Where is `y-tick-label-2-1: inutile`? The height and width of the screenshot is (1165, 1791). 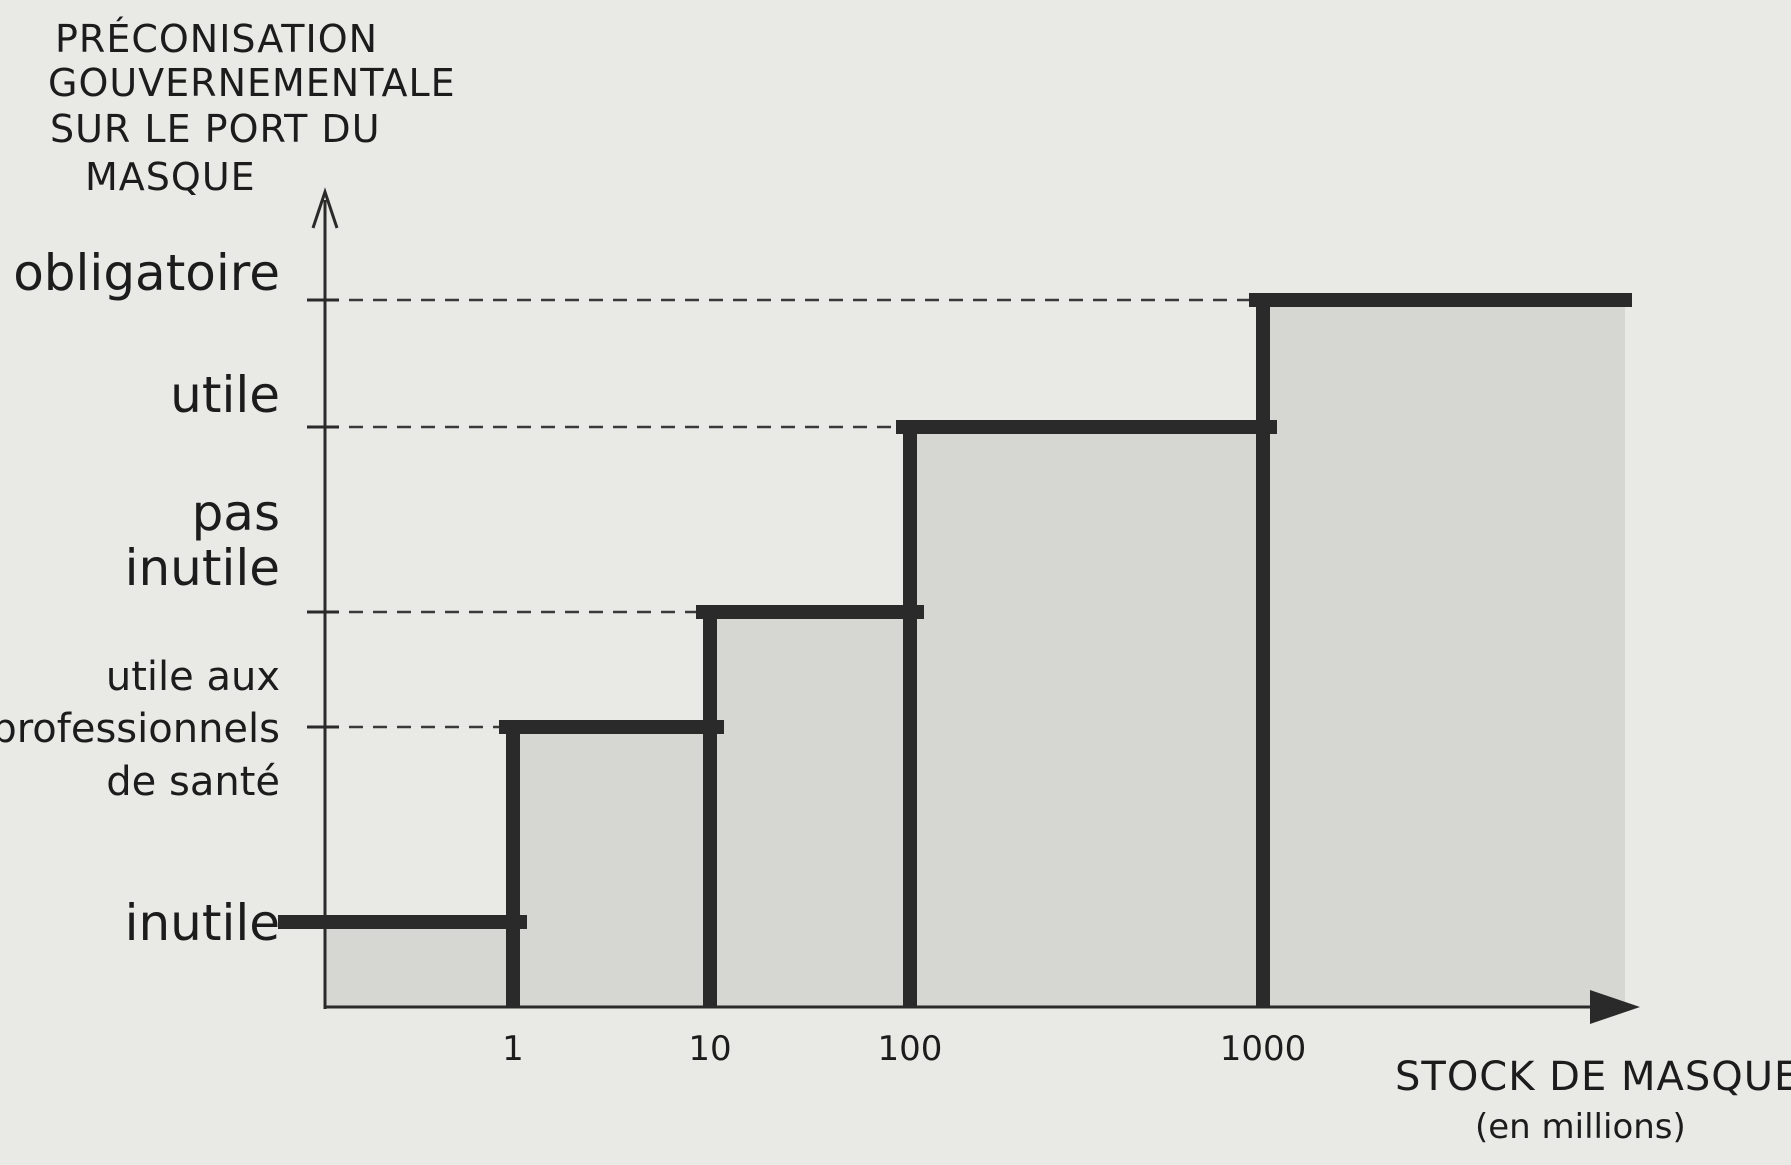 y-tick-label-2-1: inutile is located at coordinates (202, 568).